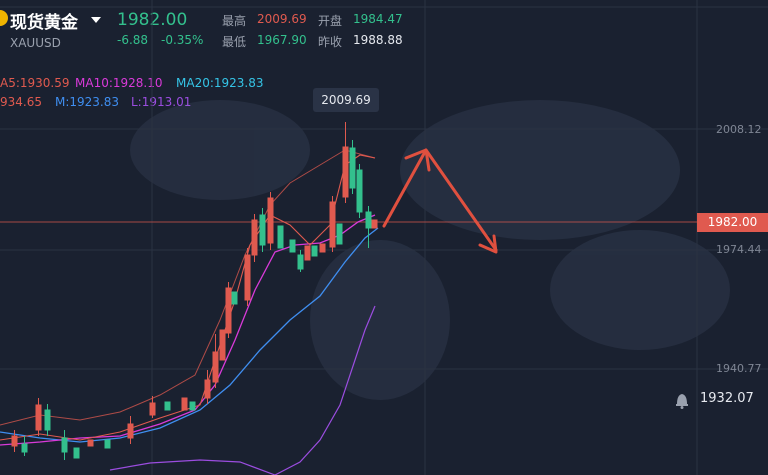 The width and height of the screenshot is (768, 475). Describe the element at coordinates (234, 21) in the screenshot. I see `high-label: 最高` at that location.